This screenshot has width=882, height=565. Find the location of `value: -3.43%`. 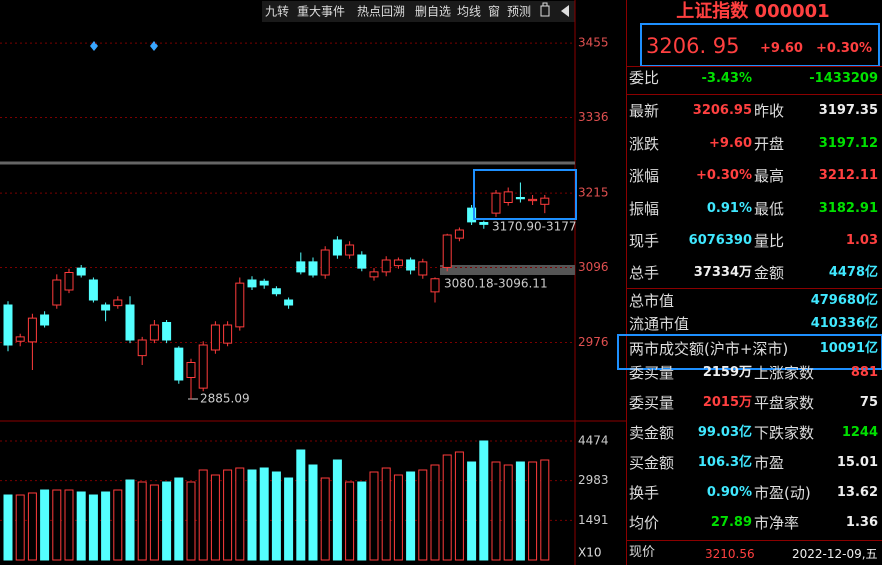

value: -3.43% is located at coordinates (727, 78).